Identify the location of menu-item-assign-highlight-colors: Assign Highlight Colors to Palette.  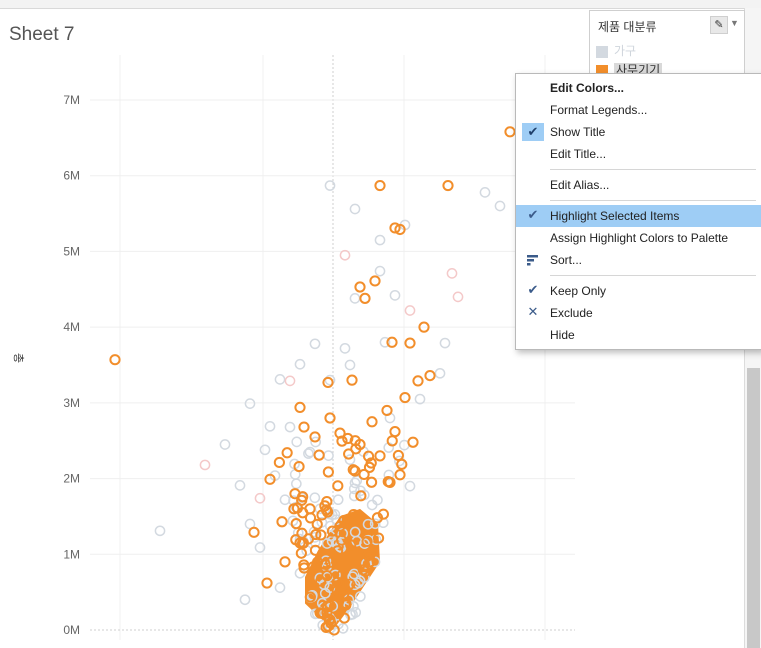
(638, 238).